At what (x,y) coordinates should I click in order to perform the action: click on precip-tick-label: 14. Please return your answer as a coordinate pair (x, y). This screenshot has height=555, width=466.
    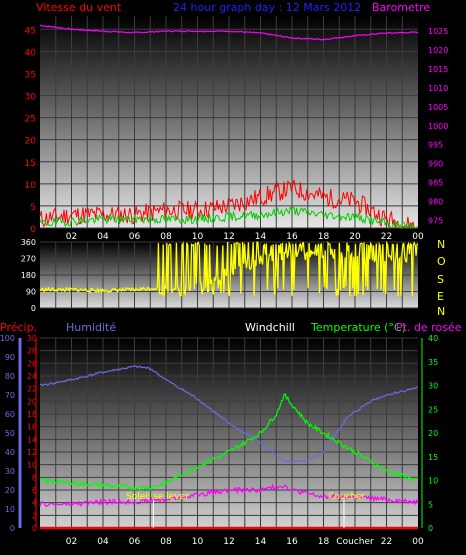
    Looking at the image, I should click on (32, 439).